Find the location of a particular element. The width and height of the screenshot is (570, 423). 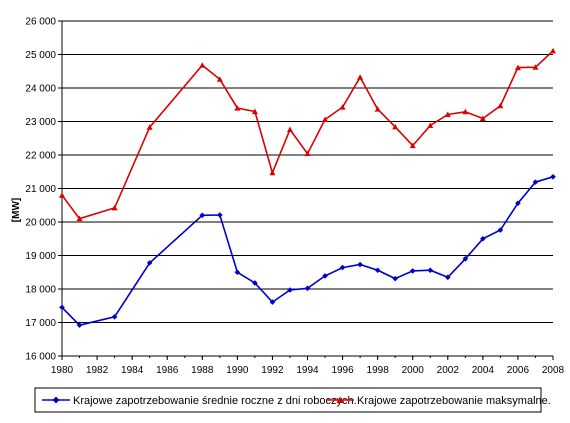

y-tick-label: 21 000 is located at coordinates (40, 189).